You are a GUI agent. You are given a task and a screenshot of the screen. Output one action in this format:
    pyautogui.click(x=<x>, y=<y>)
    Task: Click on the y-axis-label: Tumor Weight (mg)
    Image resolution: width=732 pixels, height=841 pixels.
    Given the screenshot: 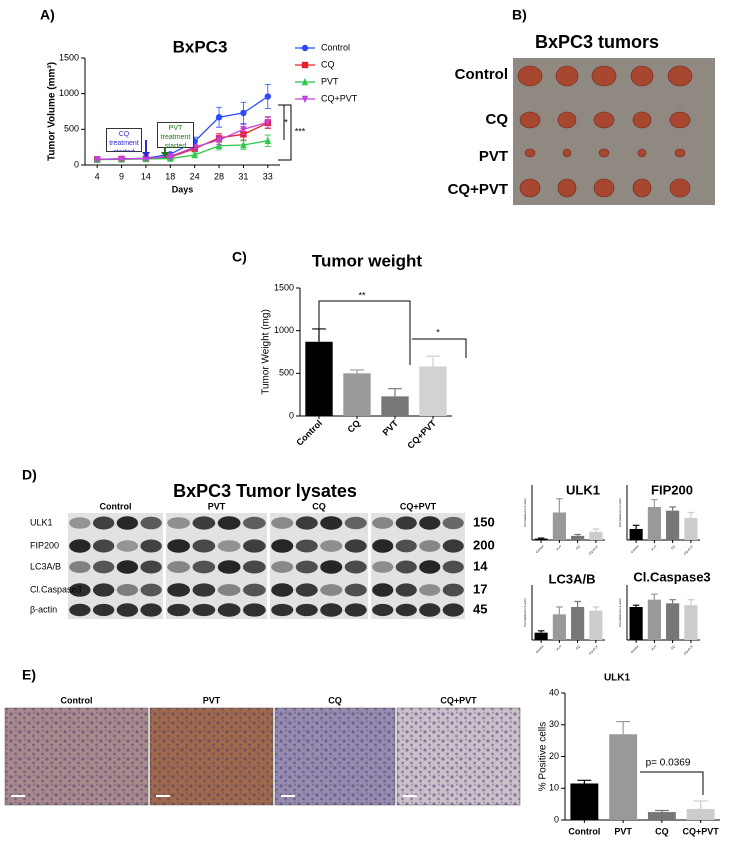 What is the action you would take?
    pyautogui.click(x=266, y=352)
    